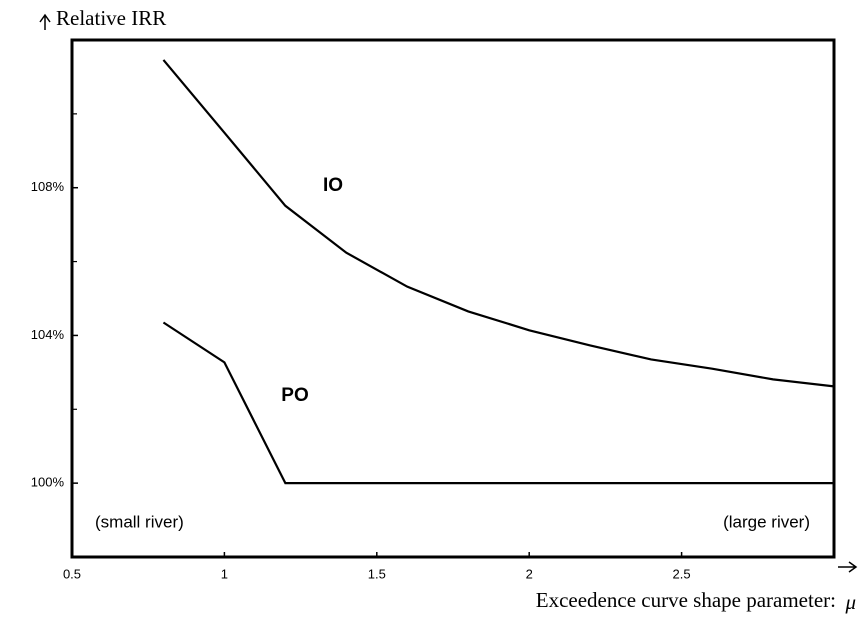  What do you see at coordinates (686, 600) in the screenshot?
I see `x-axis-title: Exceedence curve shape parameter:` at bounding box center [686, 600].